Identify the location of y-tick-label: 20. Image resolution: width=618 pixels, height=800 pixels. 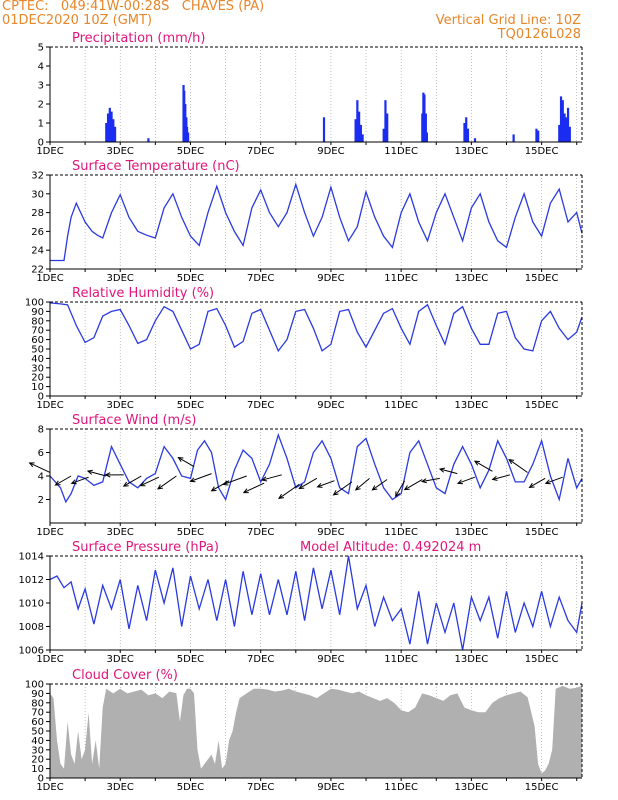
(37, 378).